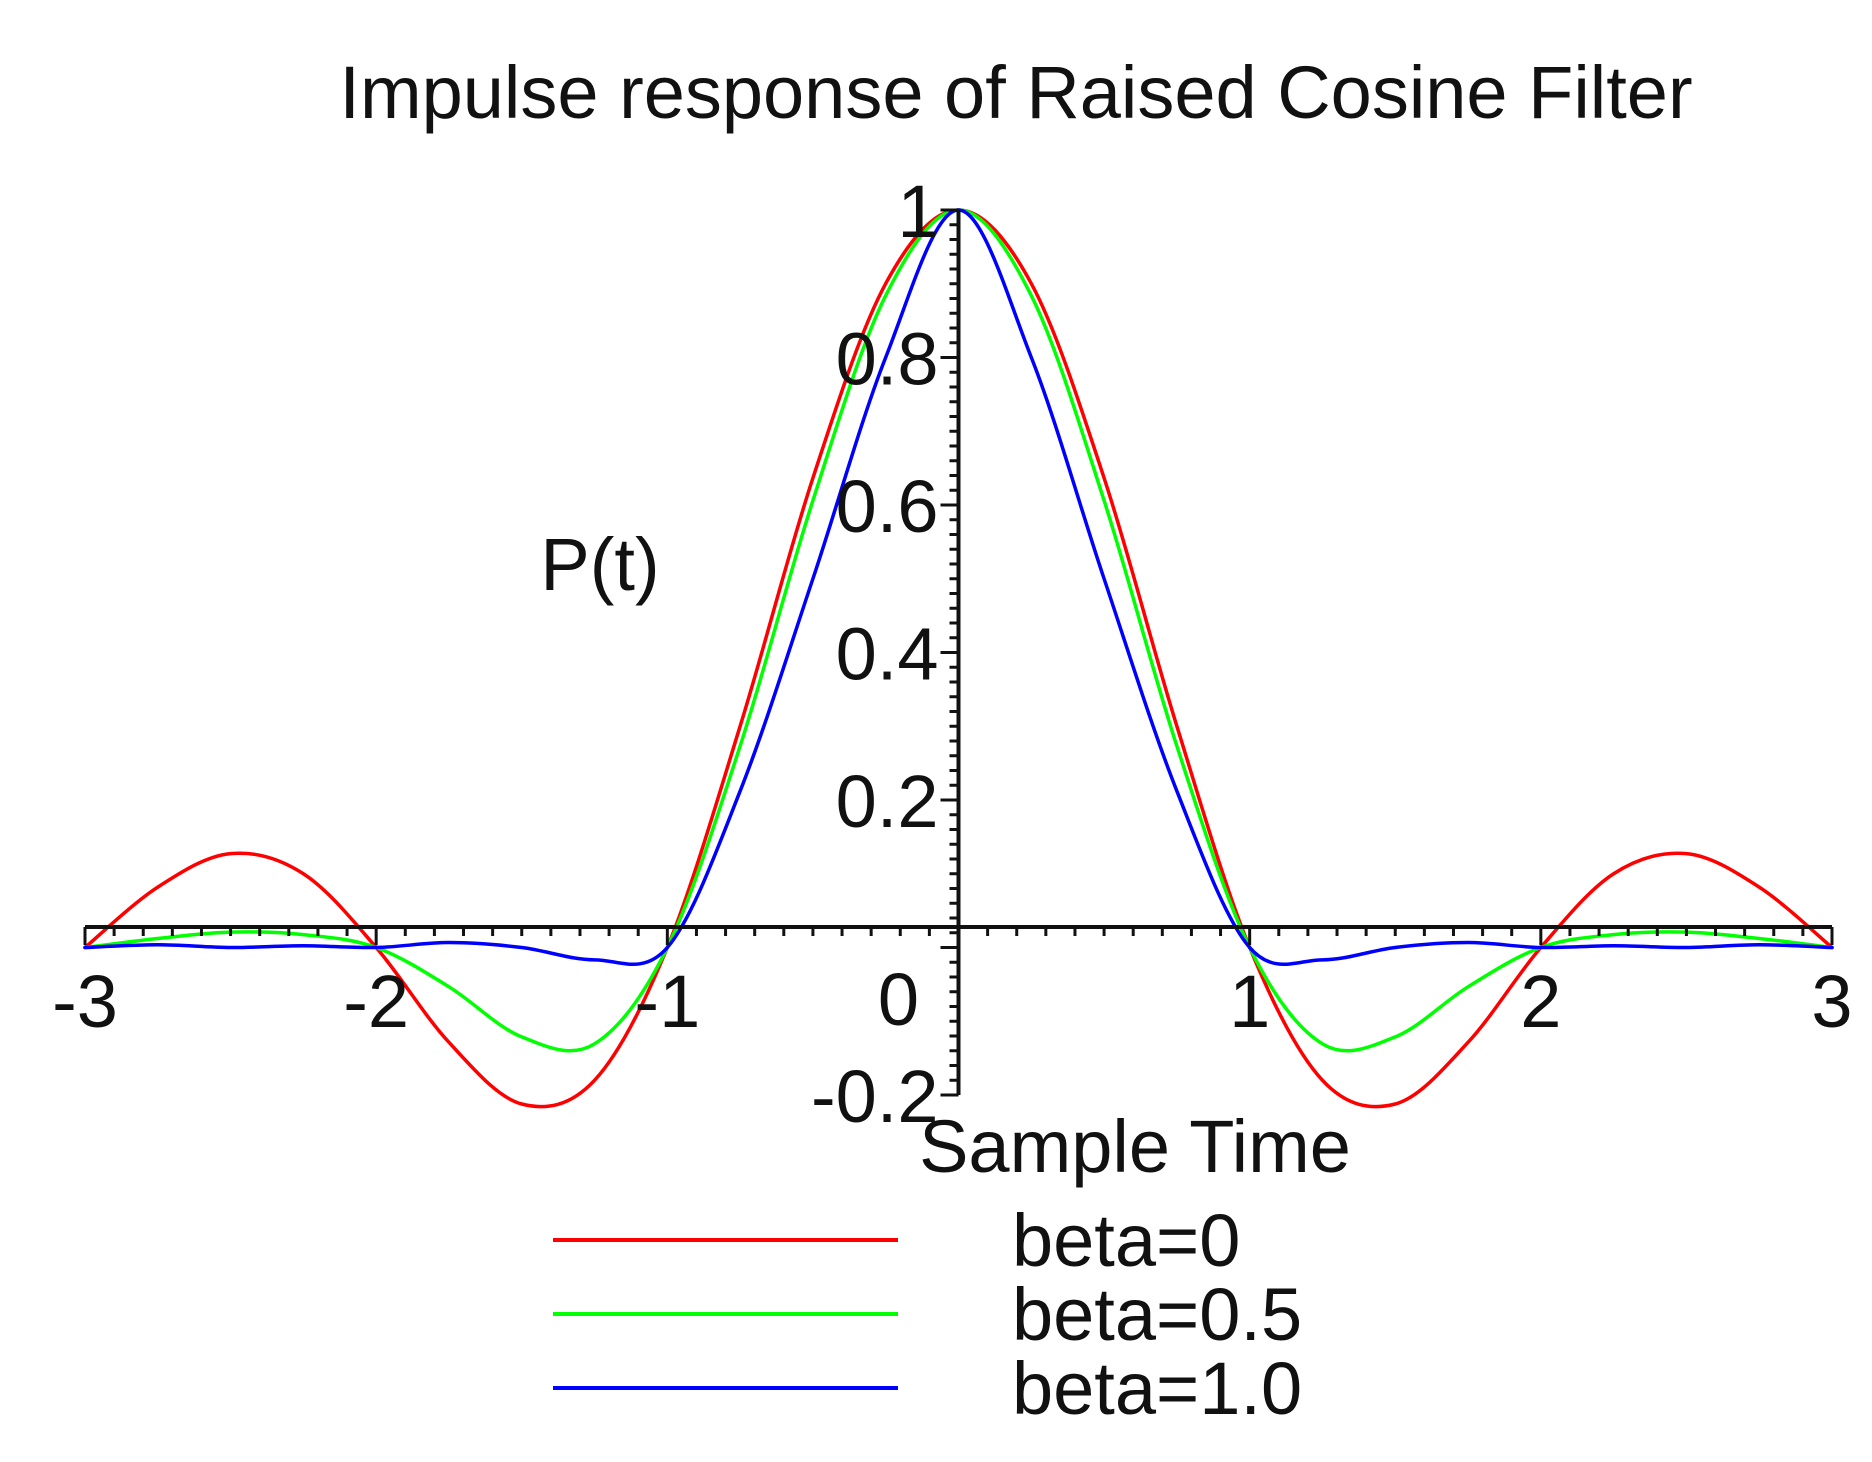 The height and width of the screenshot is (1462, 1872). What do you see at coordinates (667, 1001) in the screenshot?
I see `x-tick-label: -1` at bounding box center [667, 1001].